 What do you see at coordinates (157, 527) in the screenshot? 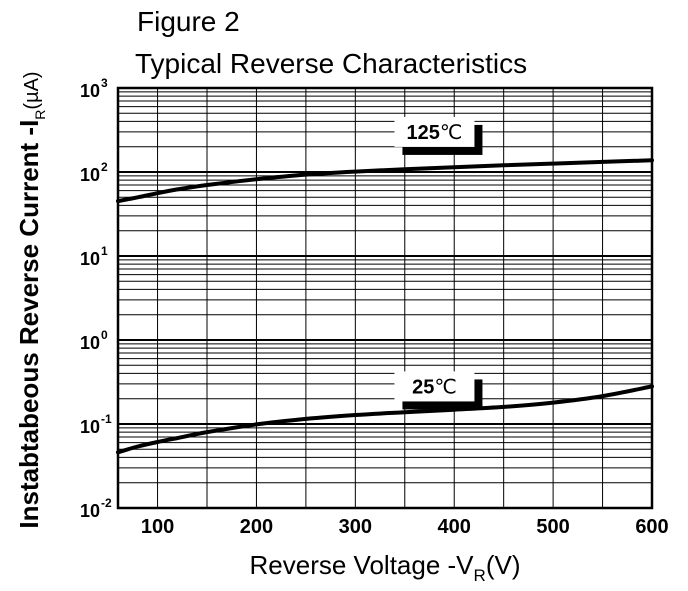
I see `x-tick-label: 100` at bounding box center [157, 527].